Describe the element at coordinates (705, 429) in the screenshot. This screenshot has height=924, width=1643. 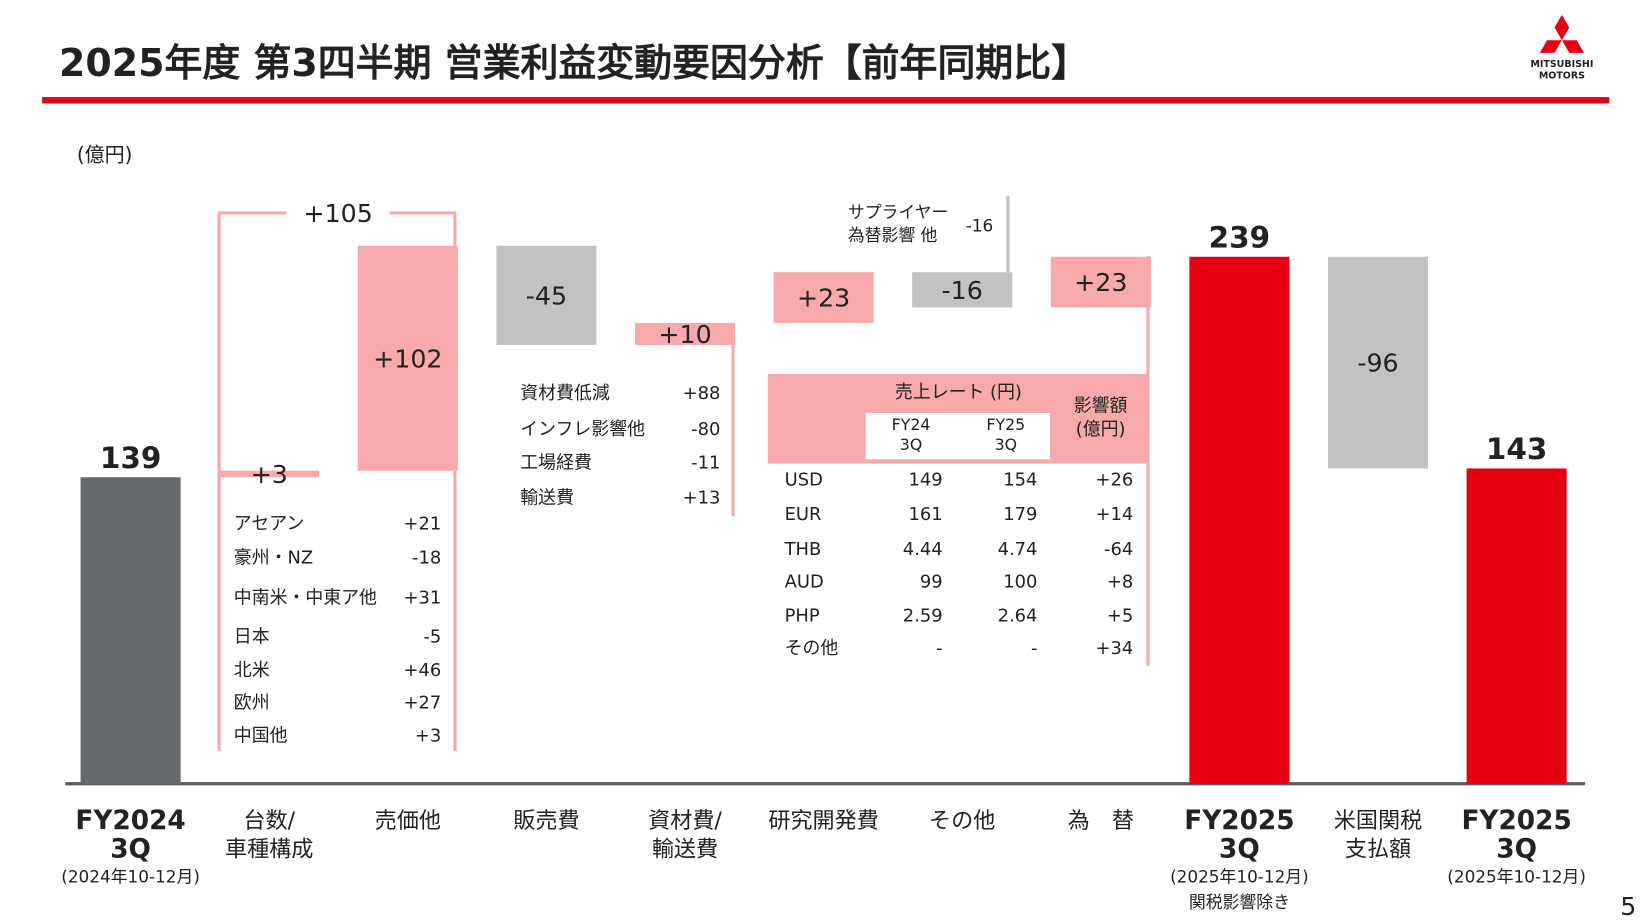
I see `breakdown-value: -80` at that location.